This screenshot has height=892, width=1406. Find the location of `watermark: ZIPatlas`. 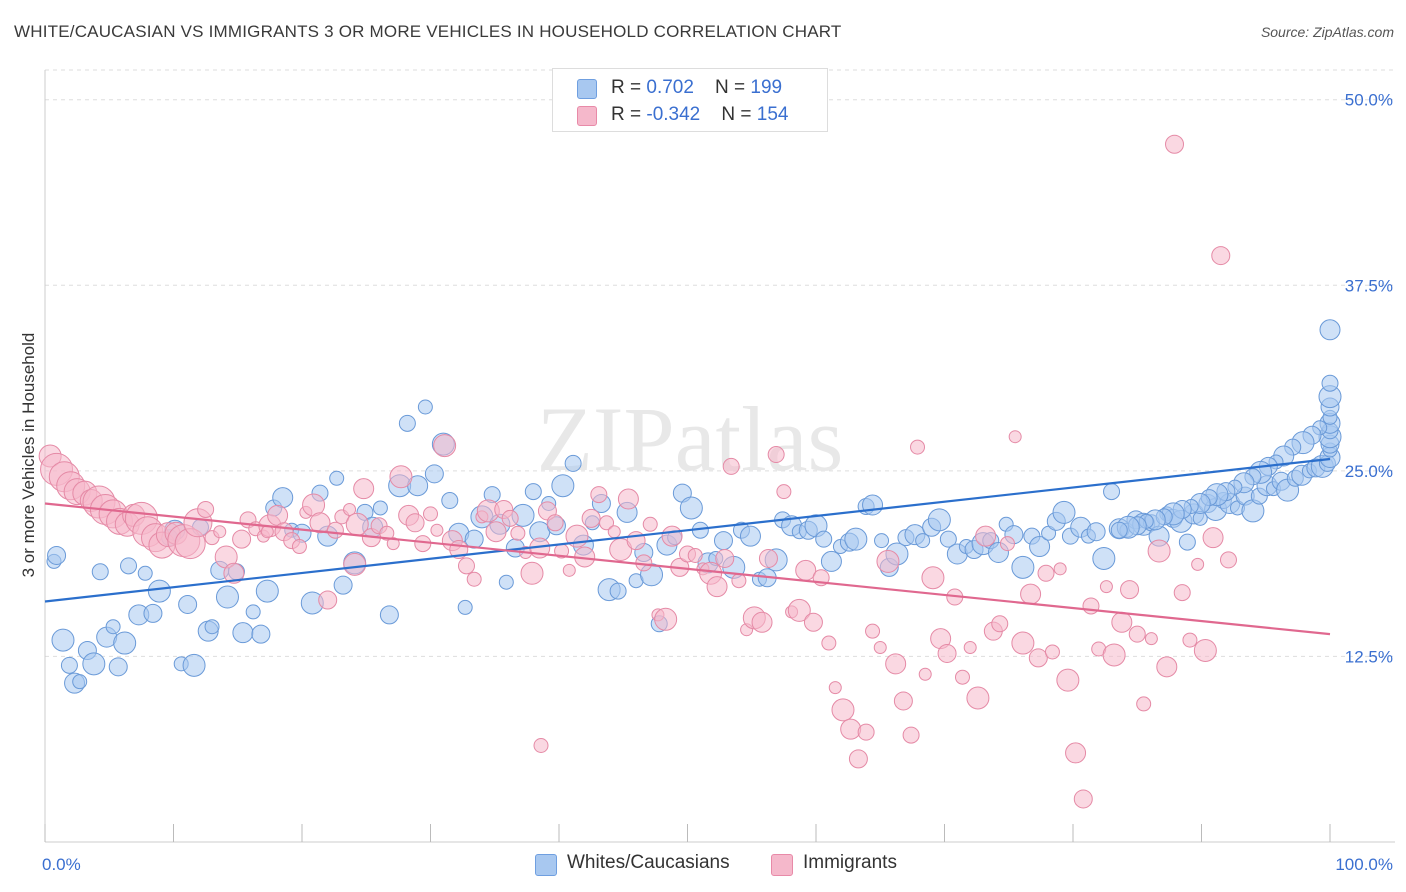

watermark: ZIPatlas is located at coordinates (690, 439).